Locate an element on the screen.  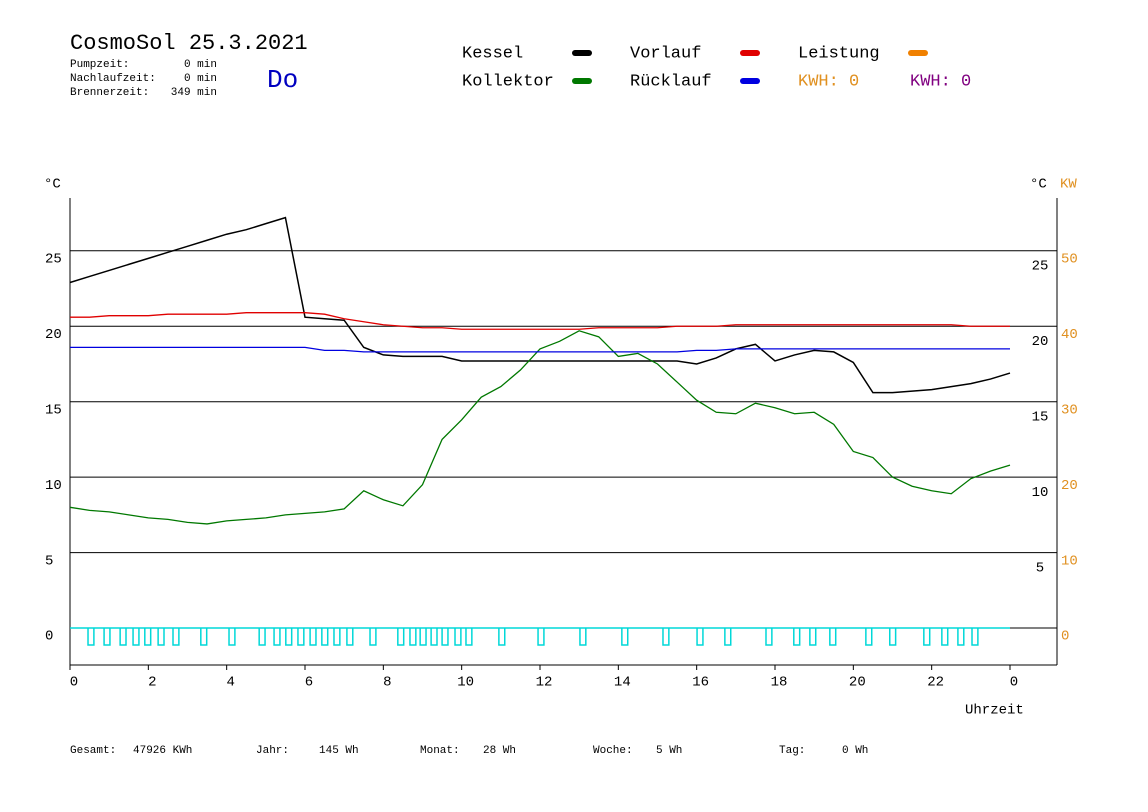
y2-label: °C is located at coordinates (1038, 185).